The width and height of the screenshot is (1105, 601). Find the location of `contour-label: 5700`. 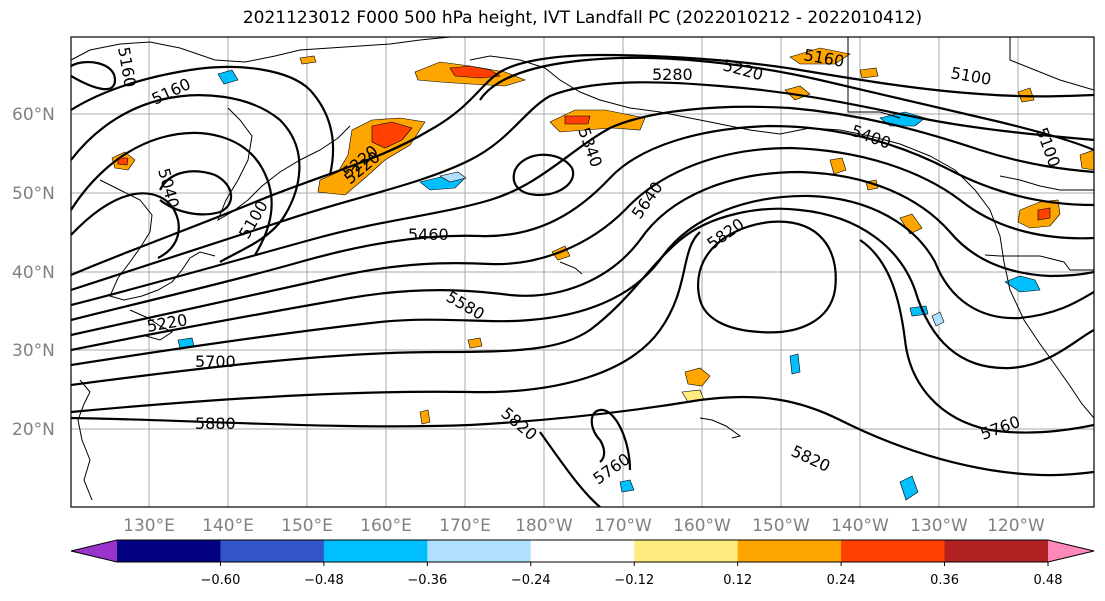

contour-label: 5700 is located at coordinates (215, 361).